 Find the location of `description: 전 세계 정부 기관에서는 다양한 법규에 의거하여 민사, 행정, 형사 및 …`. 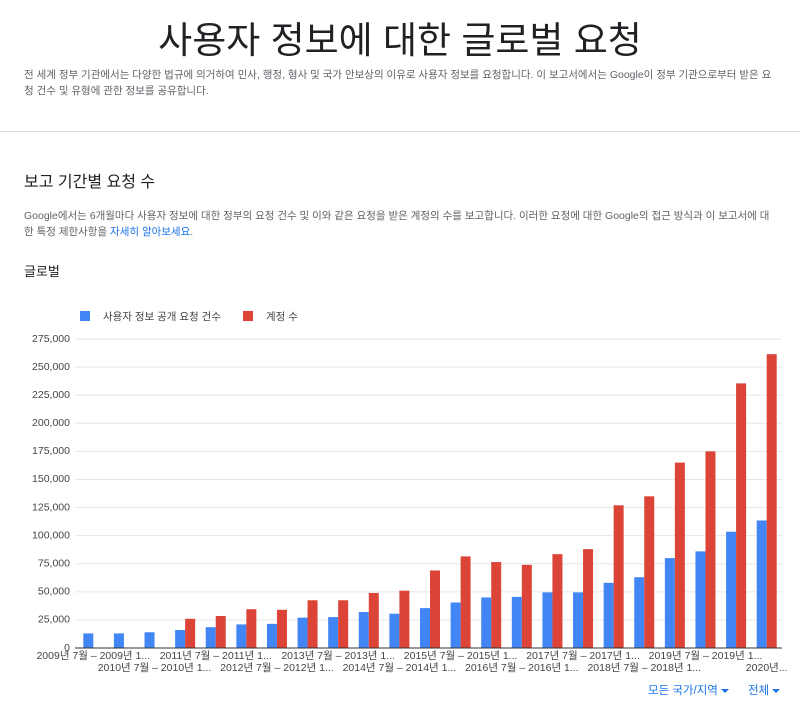

description: 전 세계 정부 기관에서는 다양한 법규에 의거하여 민사, 행정, 형사 및 … is located at coordinates (398, 83).